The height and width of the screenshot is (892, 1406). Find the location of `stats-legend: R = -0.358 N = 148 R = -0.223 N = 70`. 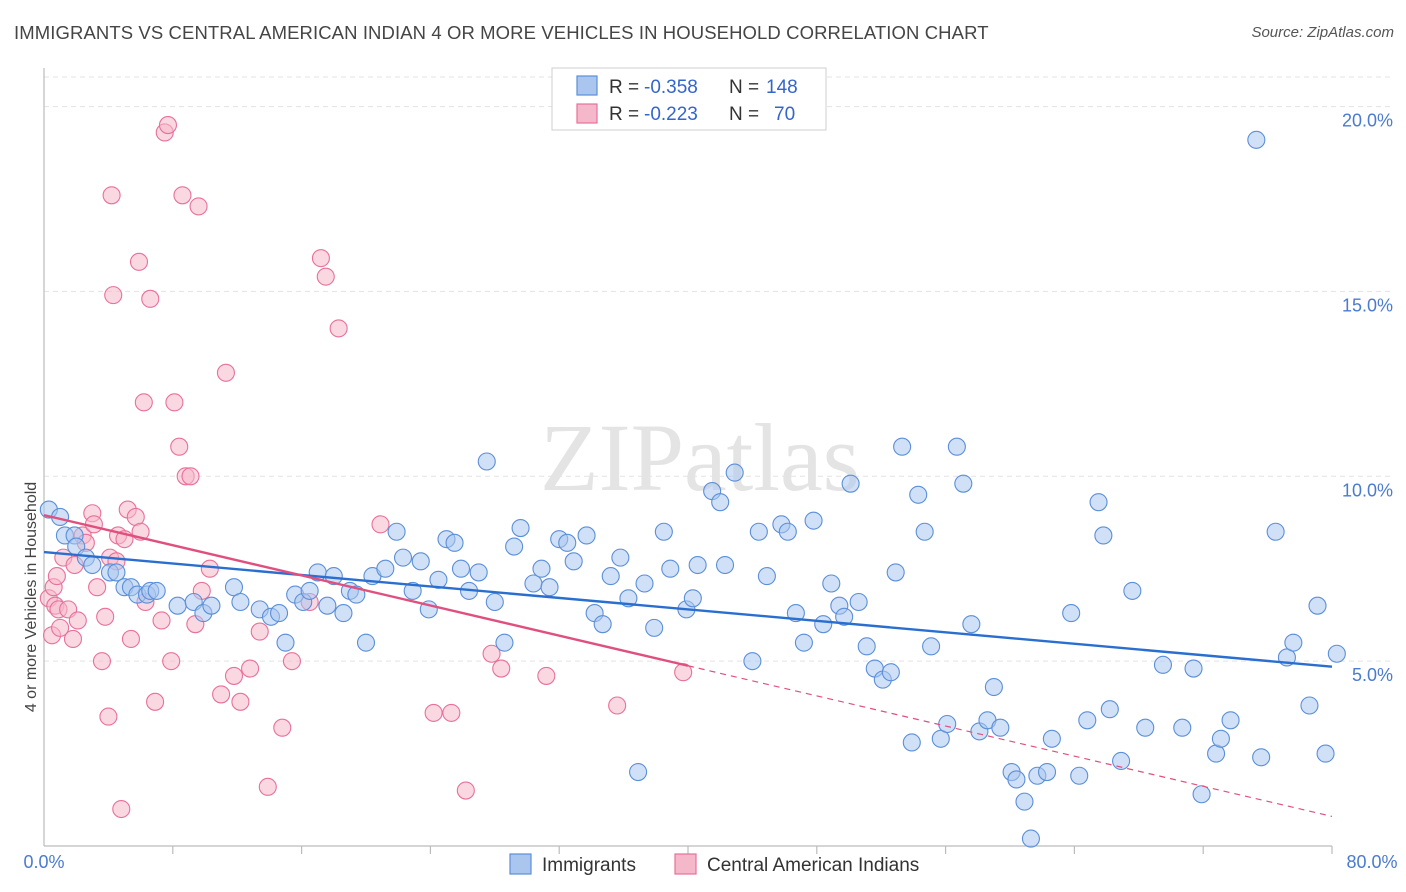

stats-legend: R = -0.358 N = 148 R = -0.223 N = 70 is located at coordinates (689, 99).